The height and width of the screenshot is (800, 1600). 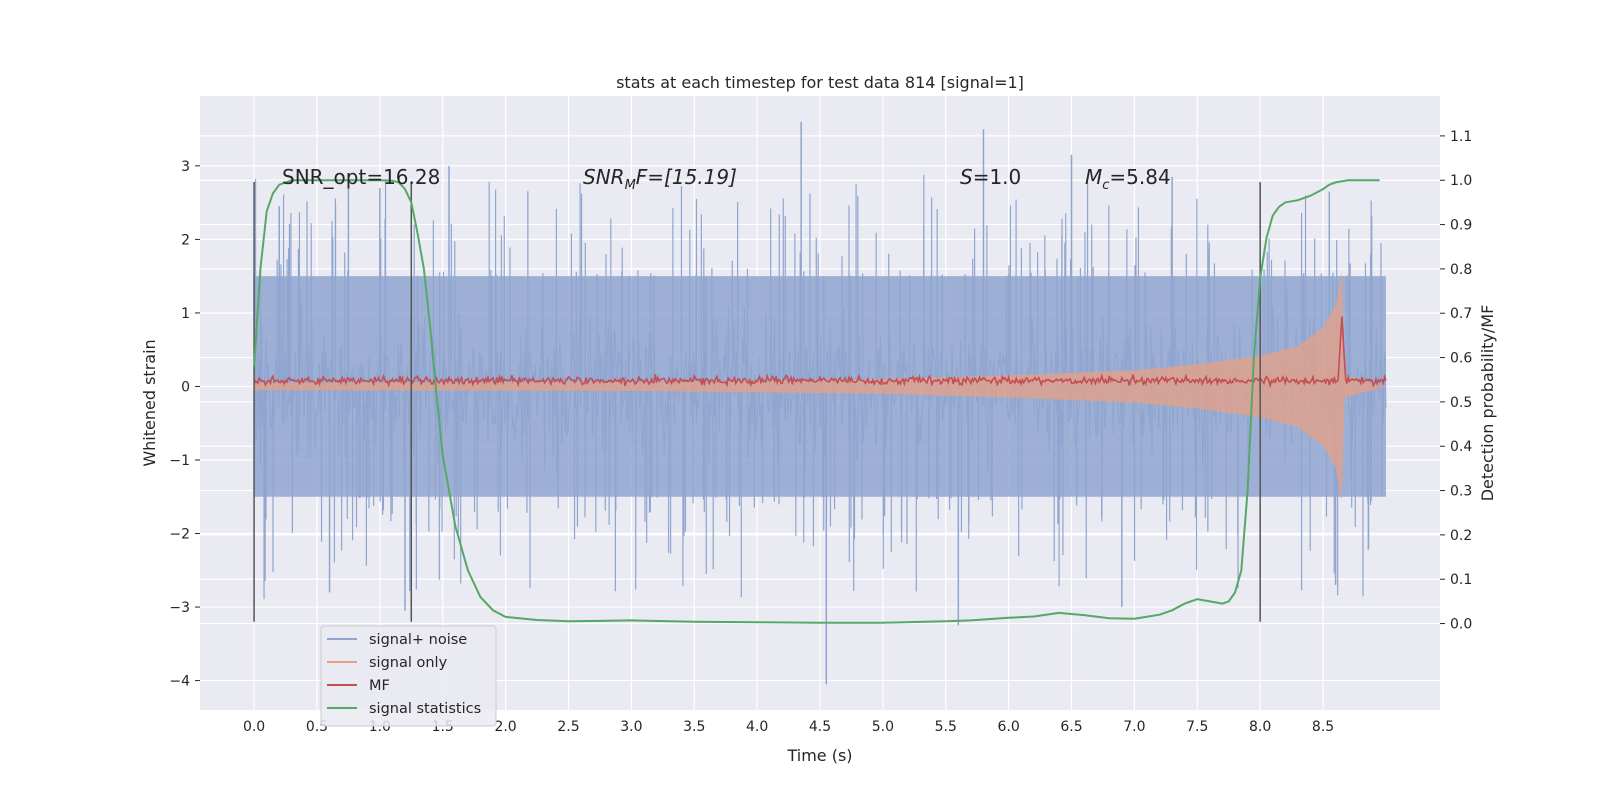 I want to click on series-mf, so click(x=820, y=352).